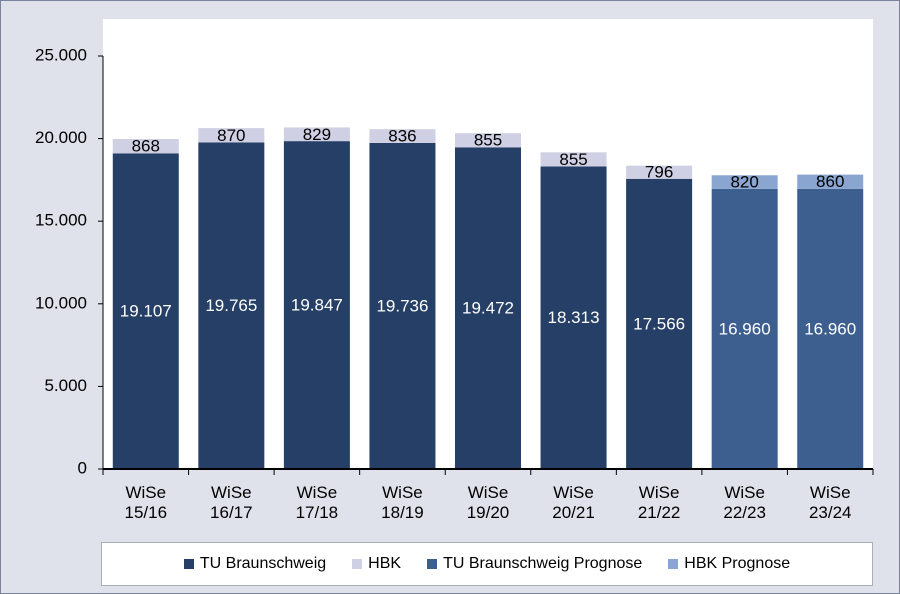  I want to click on data-label: 18.313, so click(574, 317).